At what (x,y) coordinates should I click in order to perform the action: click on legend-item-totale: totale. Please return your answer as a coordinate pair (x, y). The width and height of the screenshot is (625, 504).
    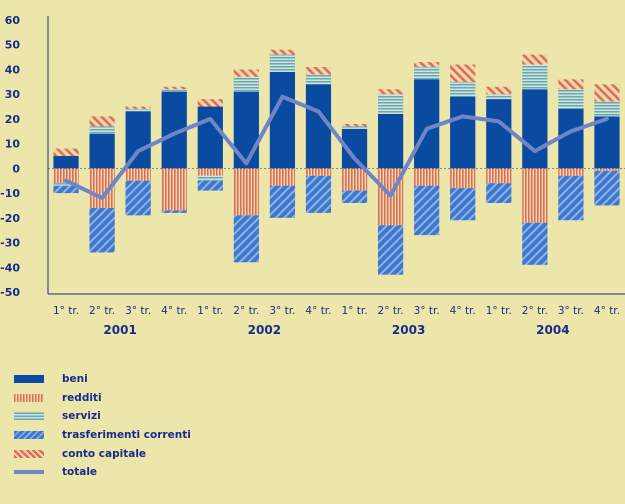
    Looking at the image, I should click on (102, 472).